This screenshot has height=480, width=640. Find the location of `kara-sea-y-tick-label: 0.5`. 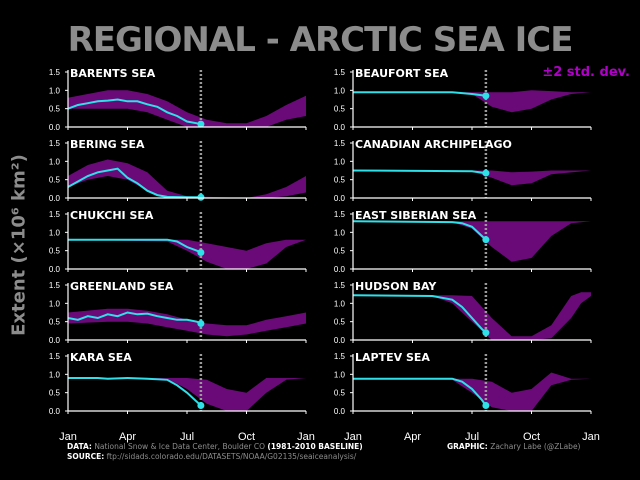

kara-sea-y-tick-label: 0.5 is located at coordinates (55, 393).